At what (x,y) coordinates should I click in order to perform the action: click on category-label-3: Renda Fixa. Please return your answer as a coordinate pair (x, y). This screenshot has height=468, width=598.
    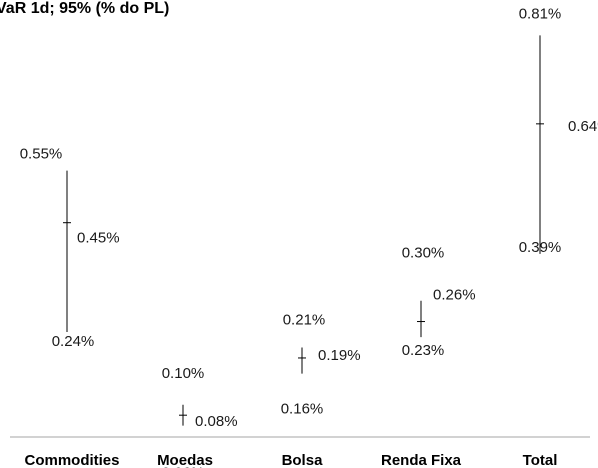
    Looking at the image, I should click on (421, 460).